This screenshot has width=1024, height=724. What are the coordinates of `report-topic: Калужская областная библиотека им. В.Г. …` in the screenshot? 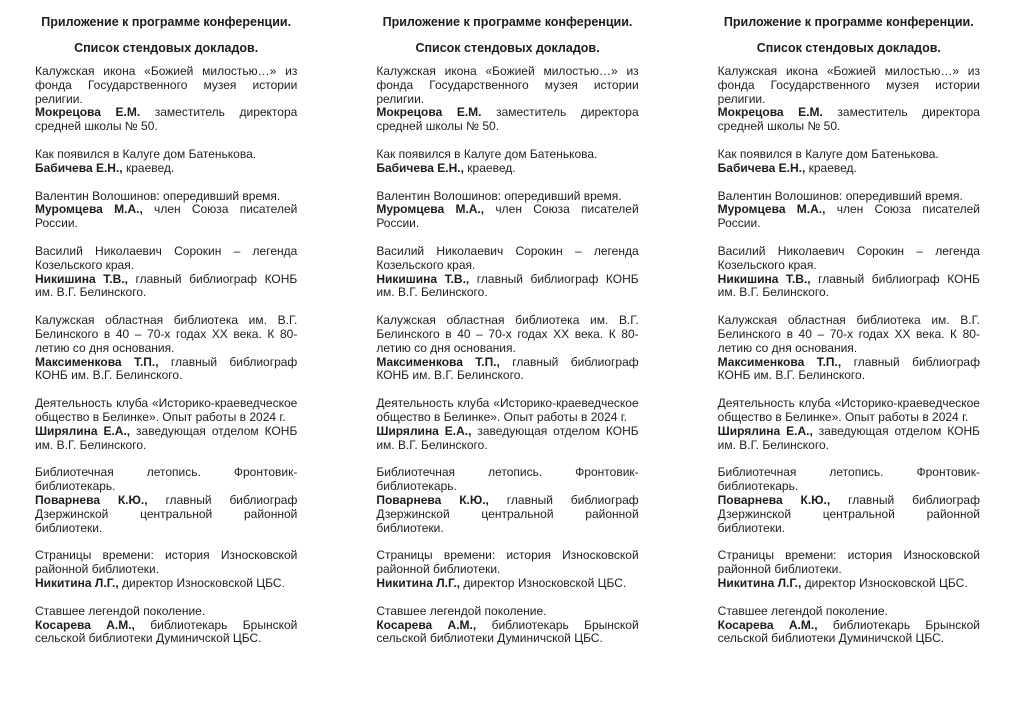 It's located at (848, 334).